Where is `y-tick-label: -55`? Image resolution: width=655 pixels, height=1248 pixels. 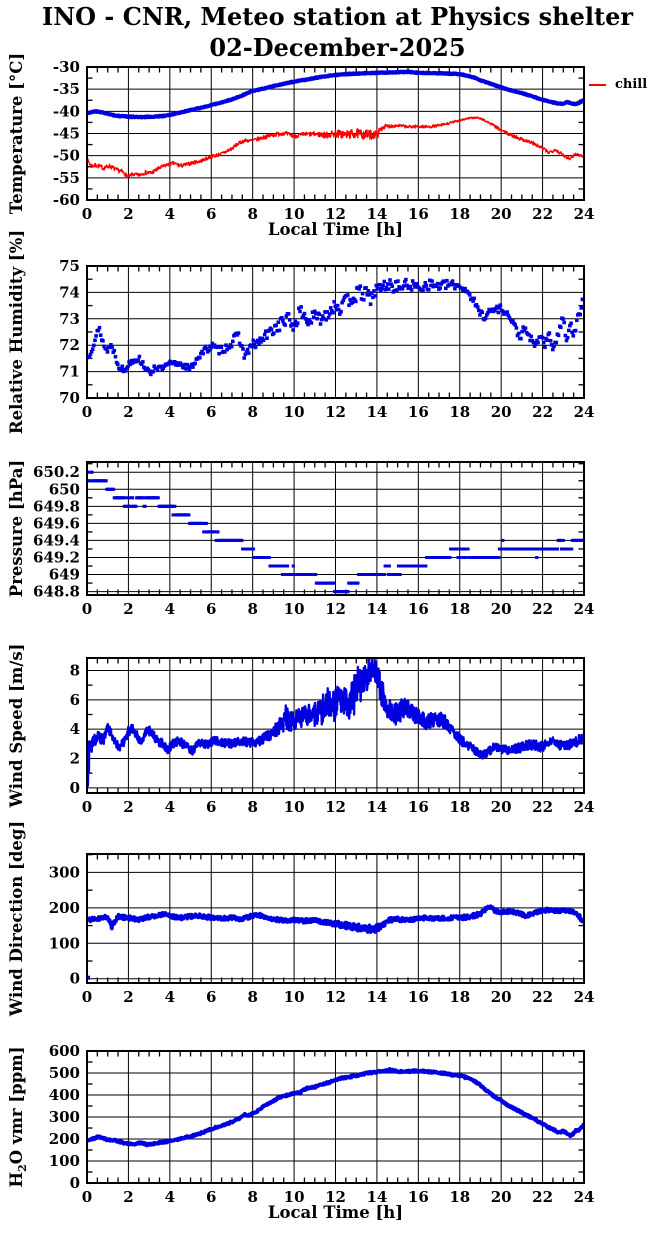 y-tick-label: -55 is located at coordinates (66, 178).